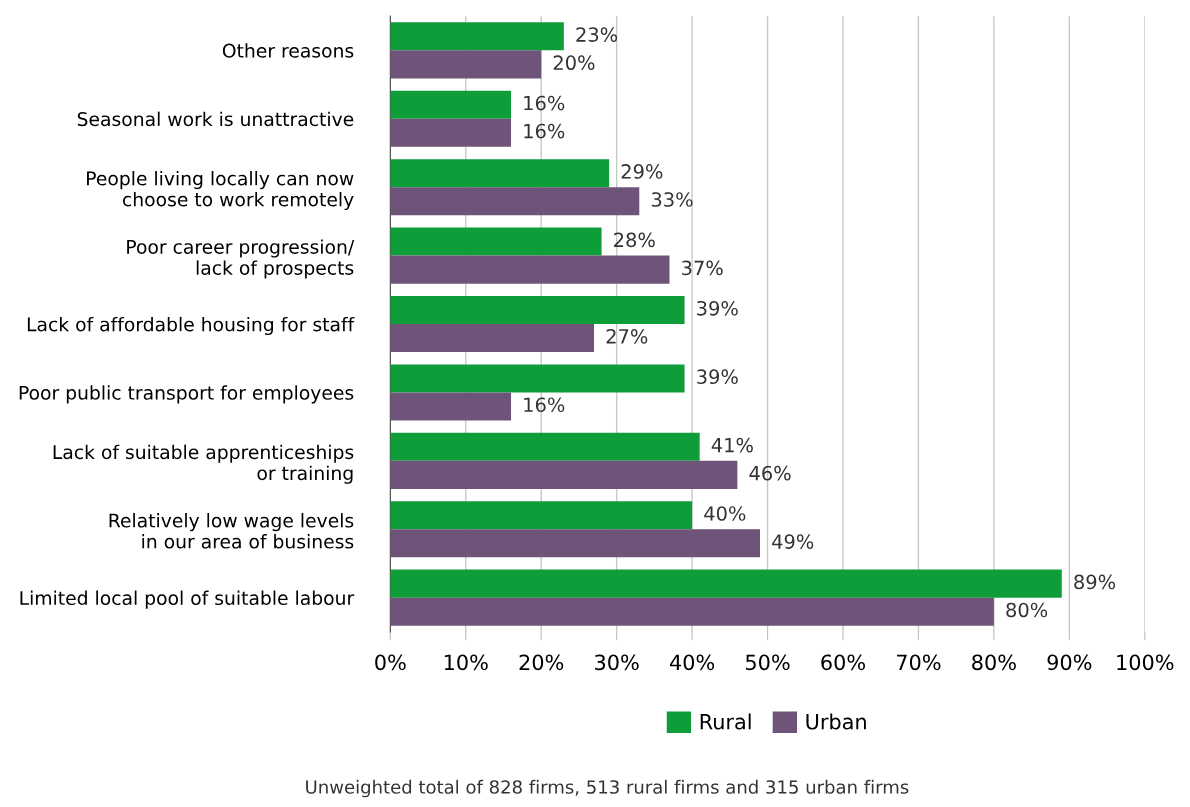  I want to click on y-tick-label: Relatively low wage levels in our area of business, so click(231, 531).